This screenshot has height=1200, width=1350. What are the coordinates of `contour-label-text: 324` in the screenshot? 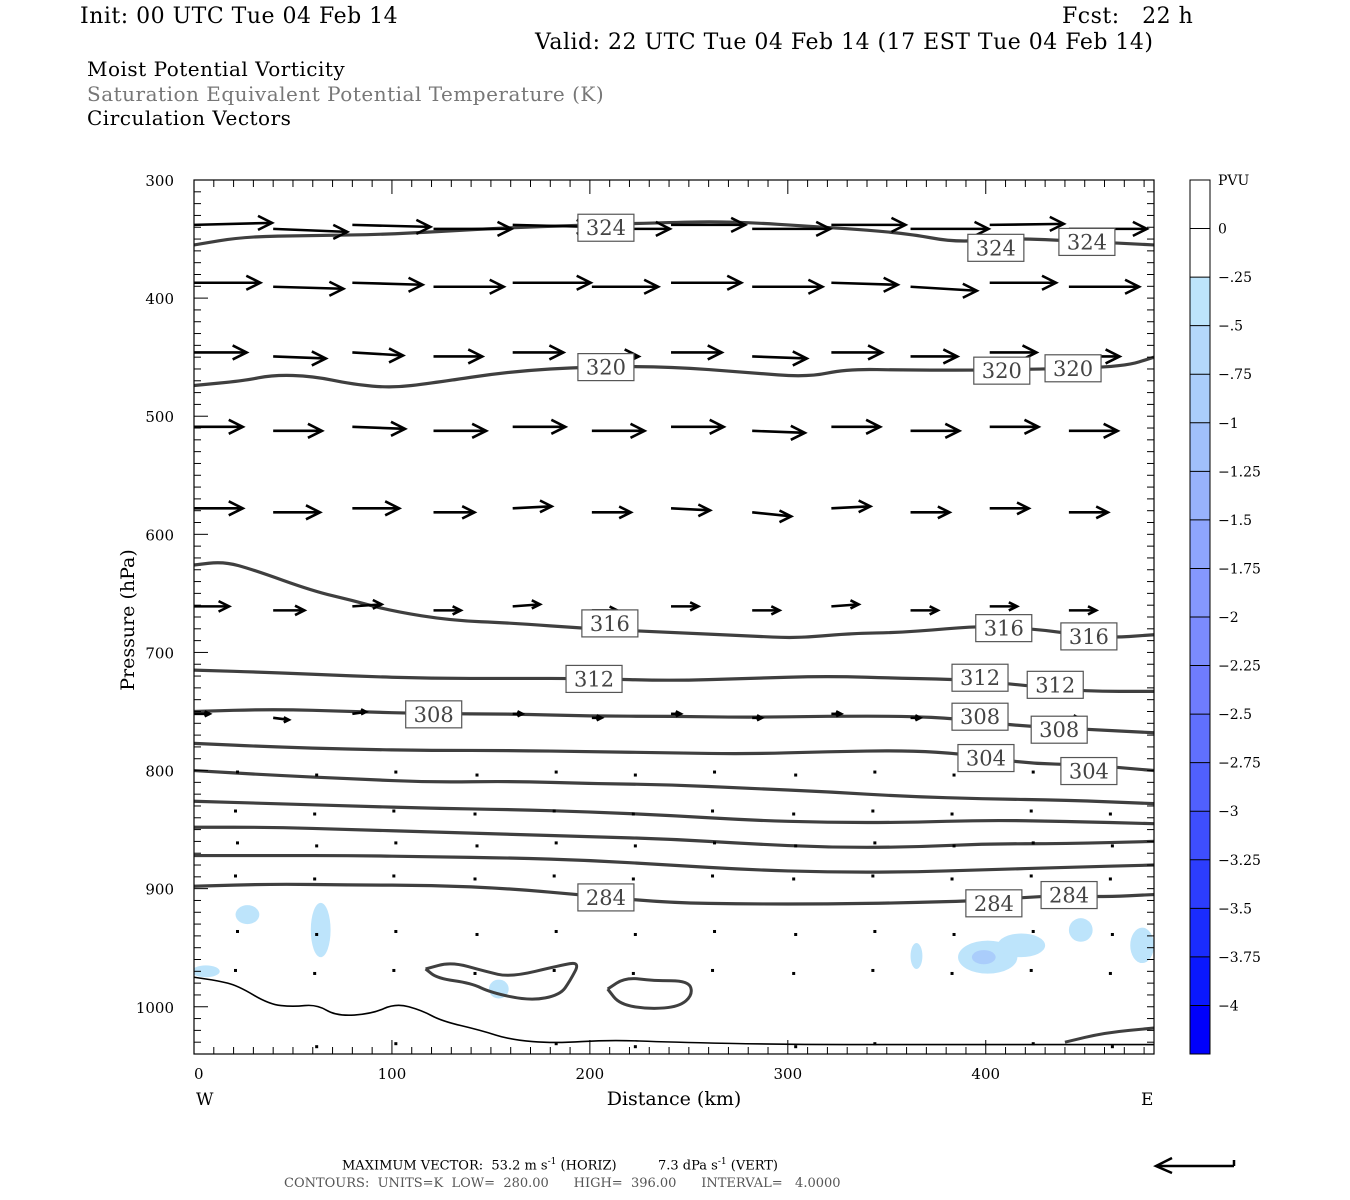 It's located at (1087, 242).